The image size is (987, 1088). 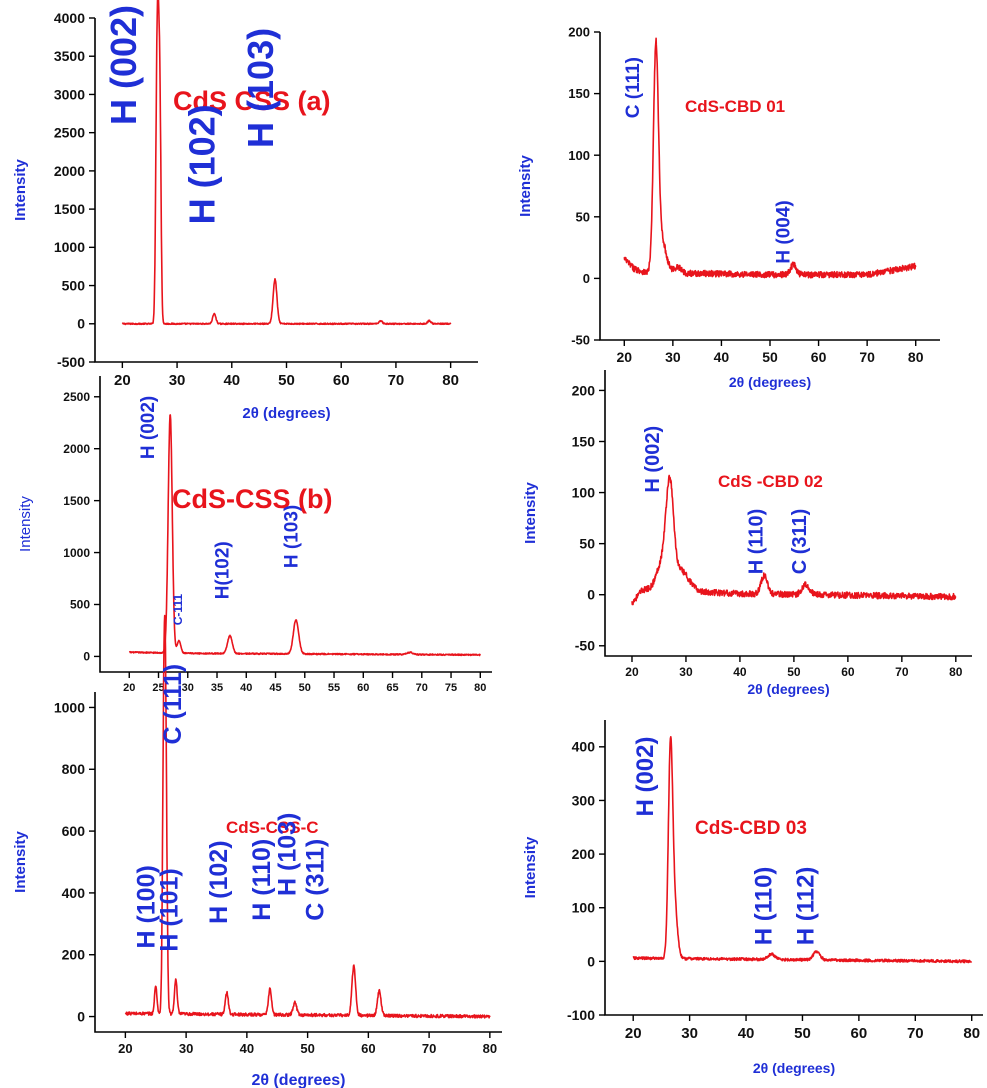 What do you see at coordinates (217, 688) in the screenshot?
I see `x-tick-label: 35` at bounding box center [217, 688].